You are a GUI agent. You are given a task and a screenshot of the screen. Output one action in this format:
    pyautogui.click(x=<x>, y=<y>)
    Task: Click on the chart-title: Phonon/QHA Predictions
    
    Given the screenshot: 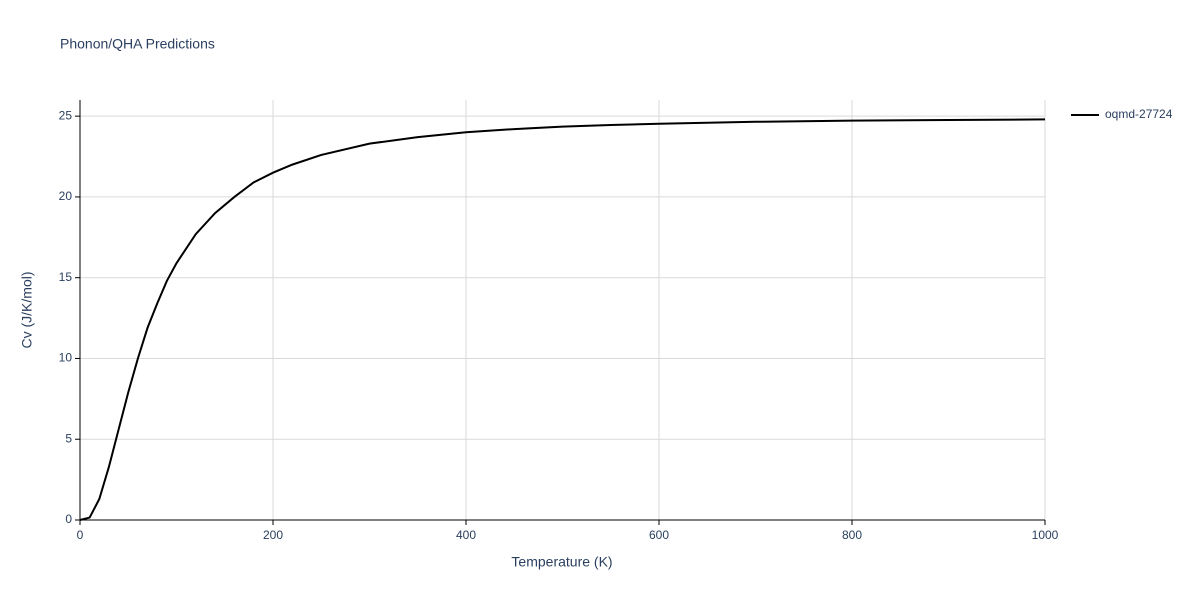 What is the action you would take?
    pyautogui.click(x=137, y=44)
    